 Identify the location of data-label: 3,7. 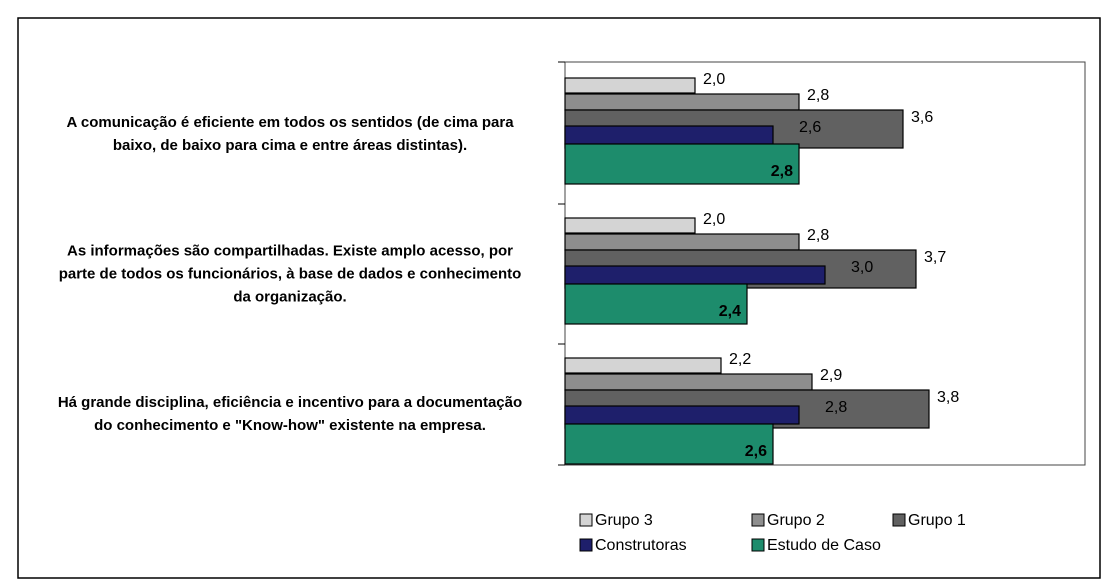
(935, 257).